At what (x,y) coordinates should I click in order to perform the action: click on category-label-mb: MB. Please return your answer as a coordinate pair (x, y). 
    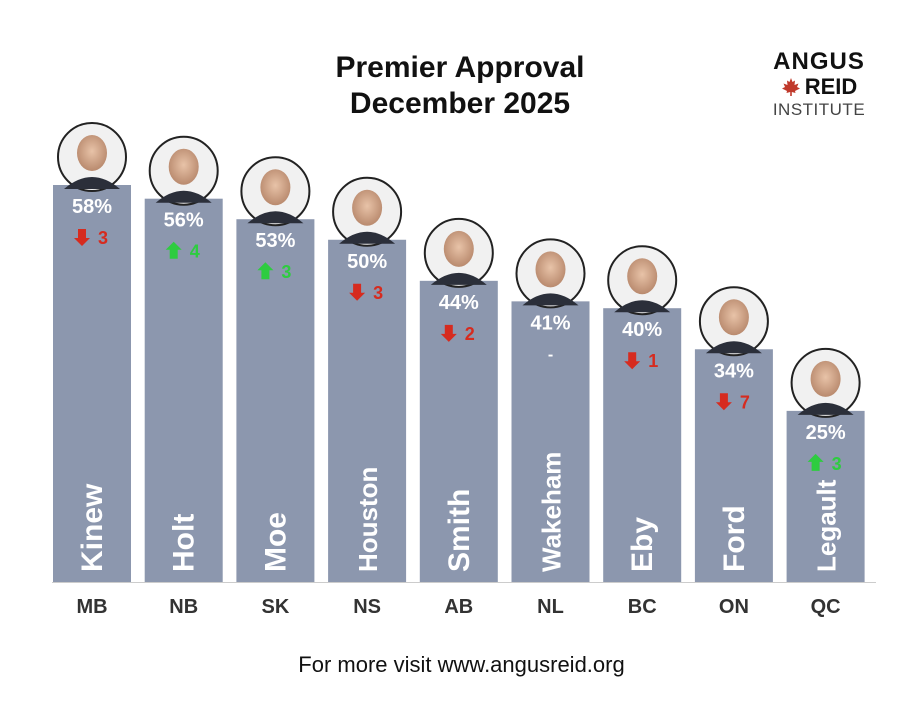
    Looking at the image, I should click on (91, 607).